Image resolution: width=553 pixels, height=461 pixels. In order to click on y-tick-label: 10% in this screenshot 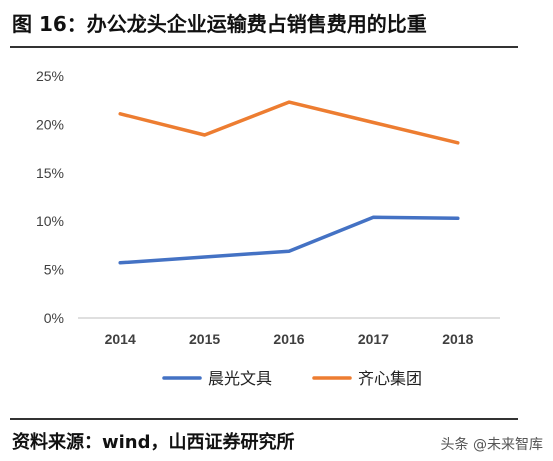, I will do `click(50, 221)`.